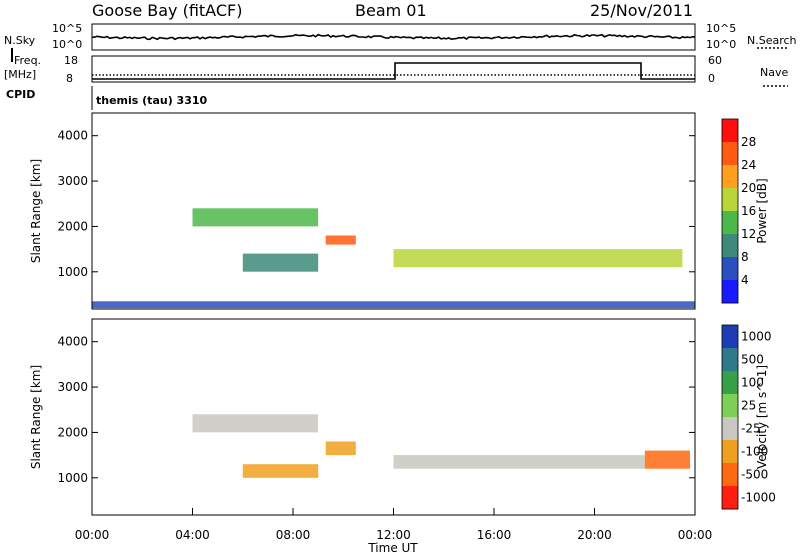 This screenshot has width=800, height=558. Describe the element at coordinates (751, 429) in the screenshot. I see `velocity-colorbar-tick: -25` at that location.